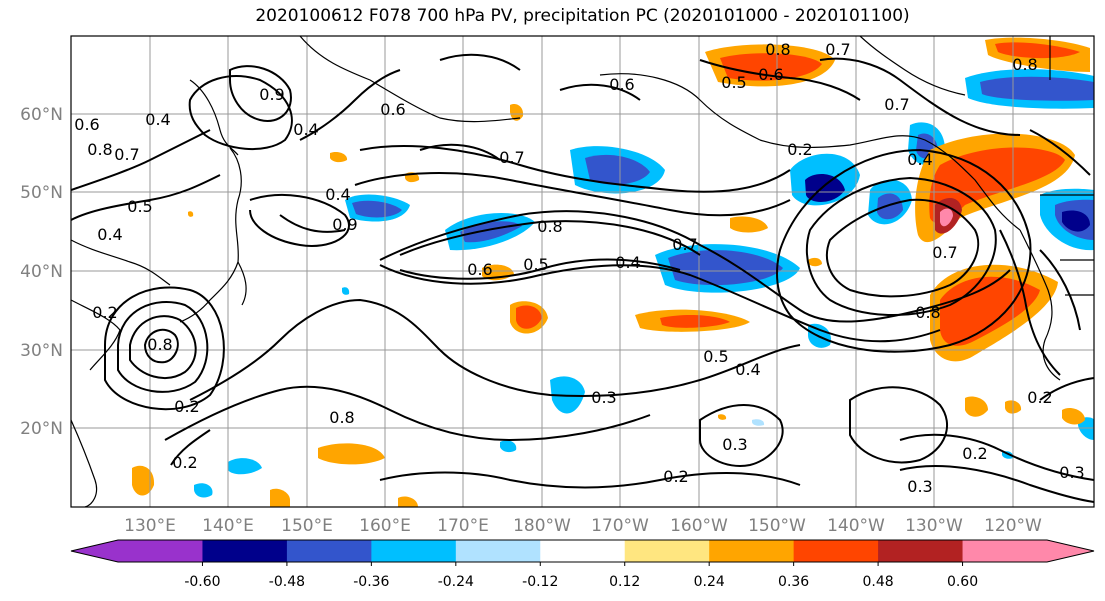 This screenshot has width=1105, height=601. I want to click on lon-label: 150°E, so click(307, 526).